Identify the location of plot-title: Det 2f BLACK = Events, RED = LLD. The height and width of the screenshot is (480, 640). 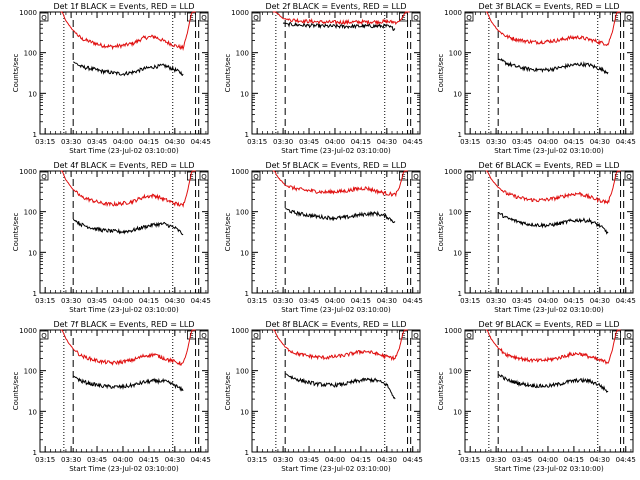
(335, 6).